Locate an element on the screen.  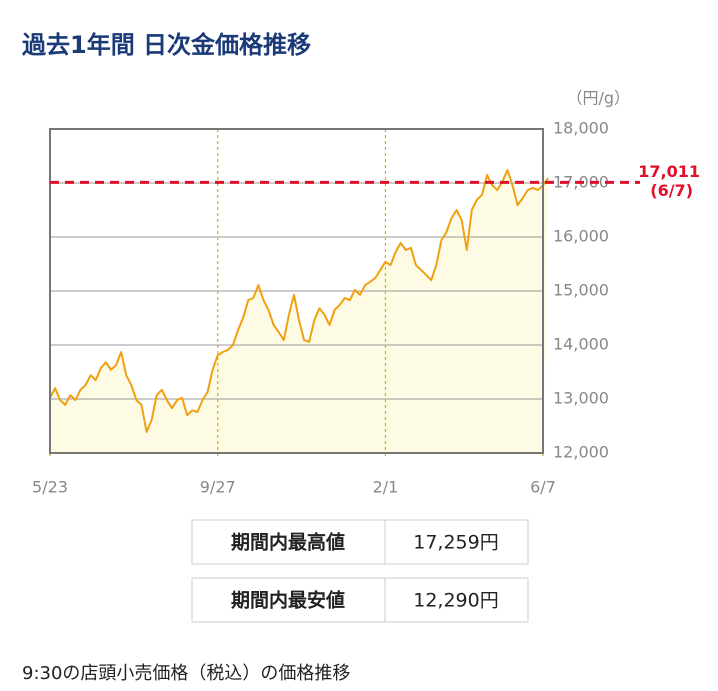
title: 過去1年間 日次金価格推移 is located at coordinates (166, 45).